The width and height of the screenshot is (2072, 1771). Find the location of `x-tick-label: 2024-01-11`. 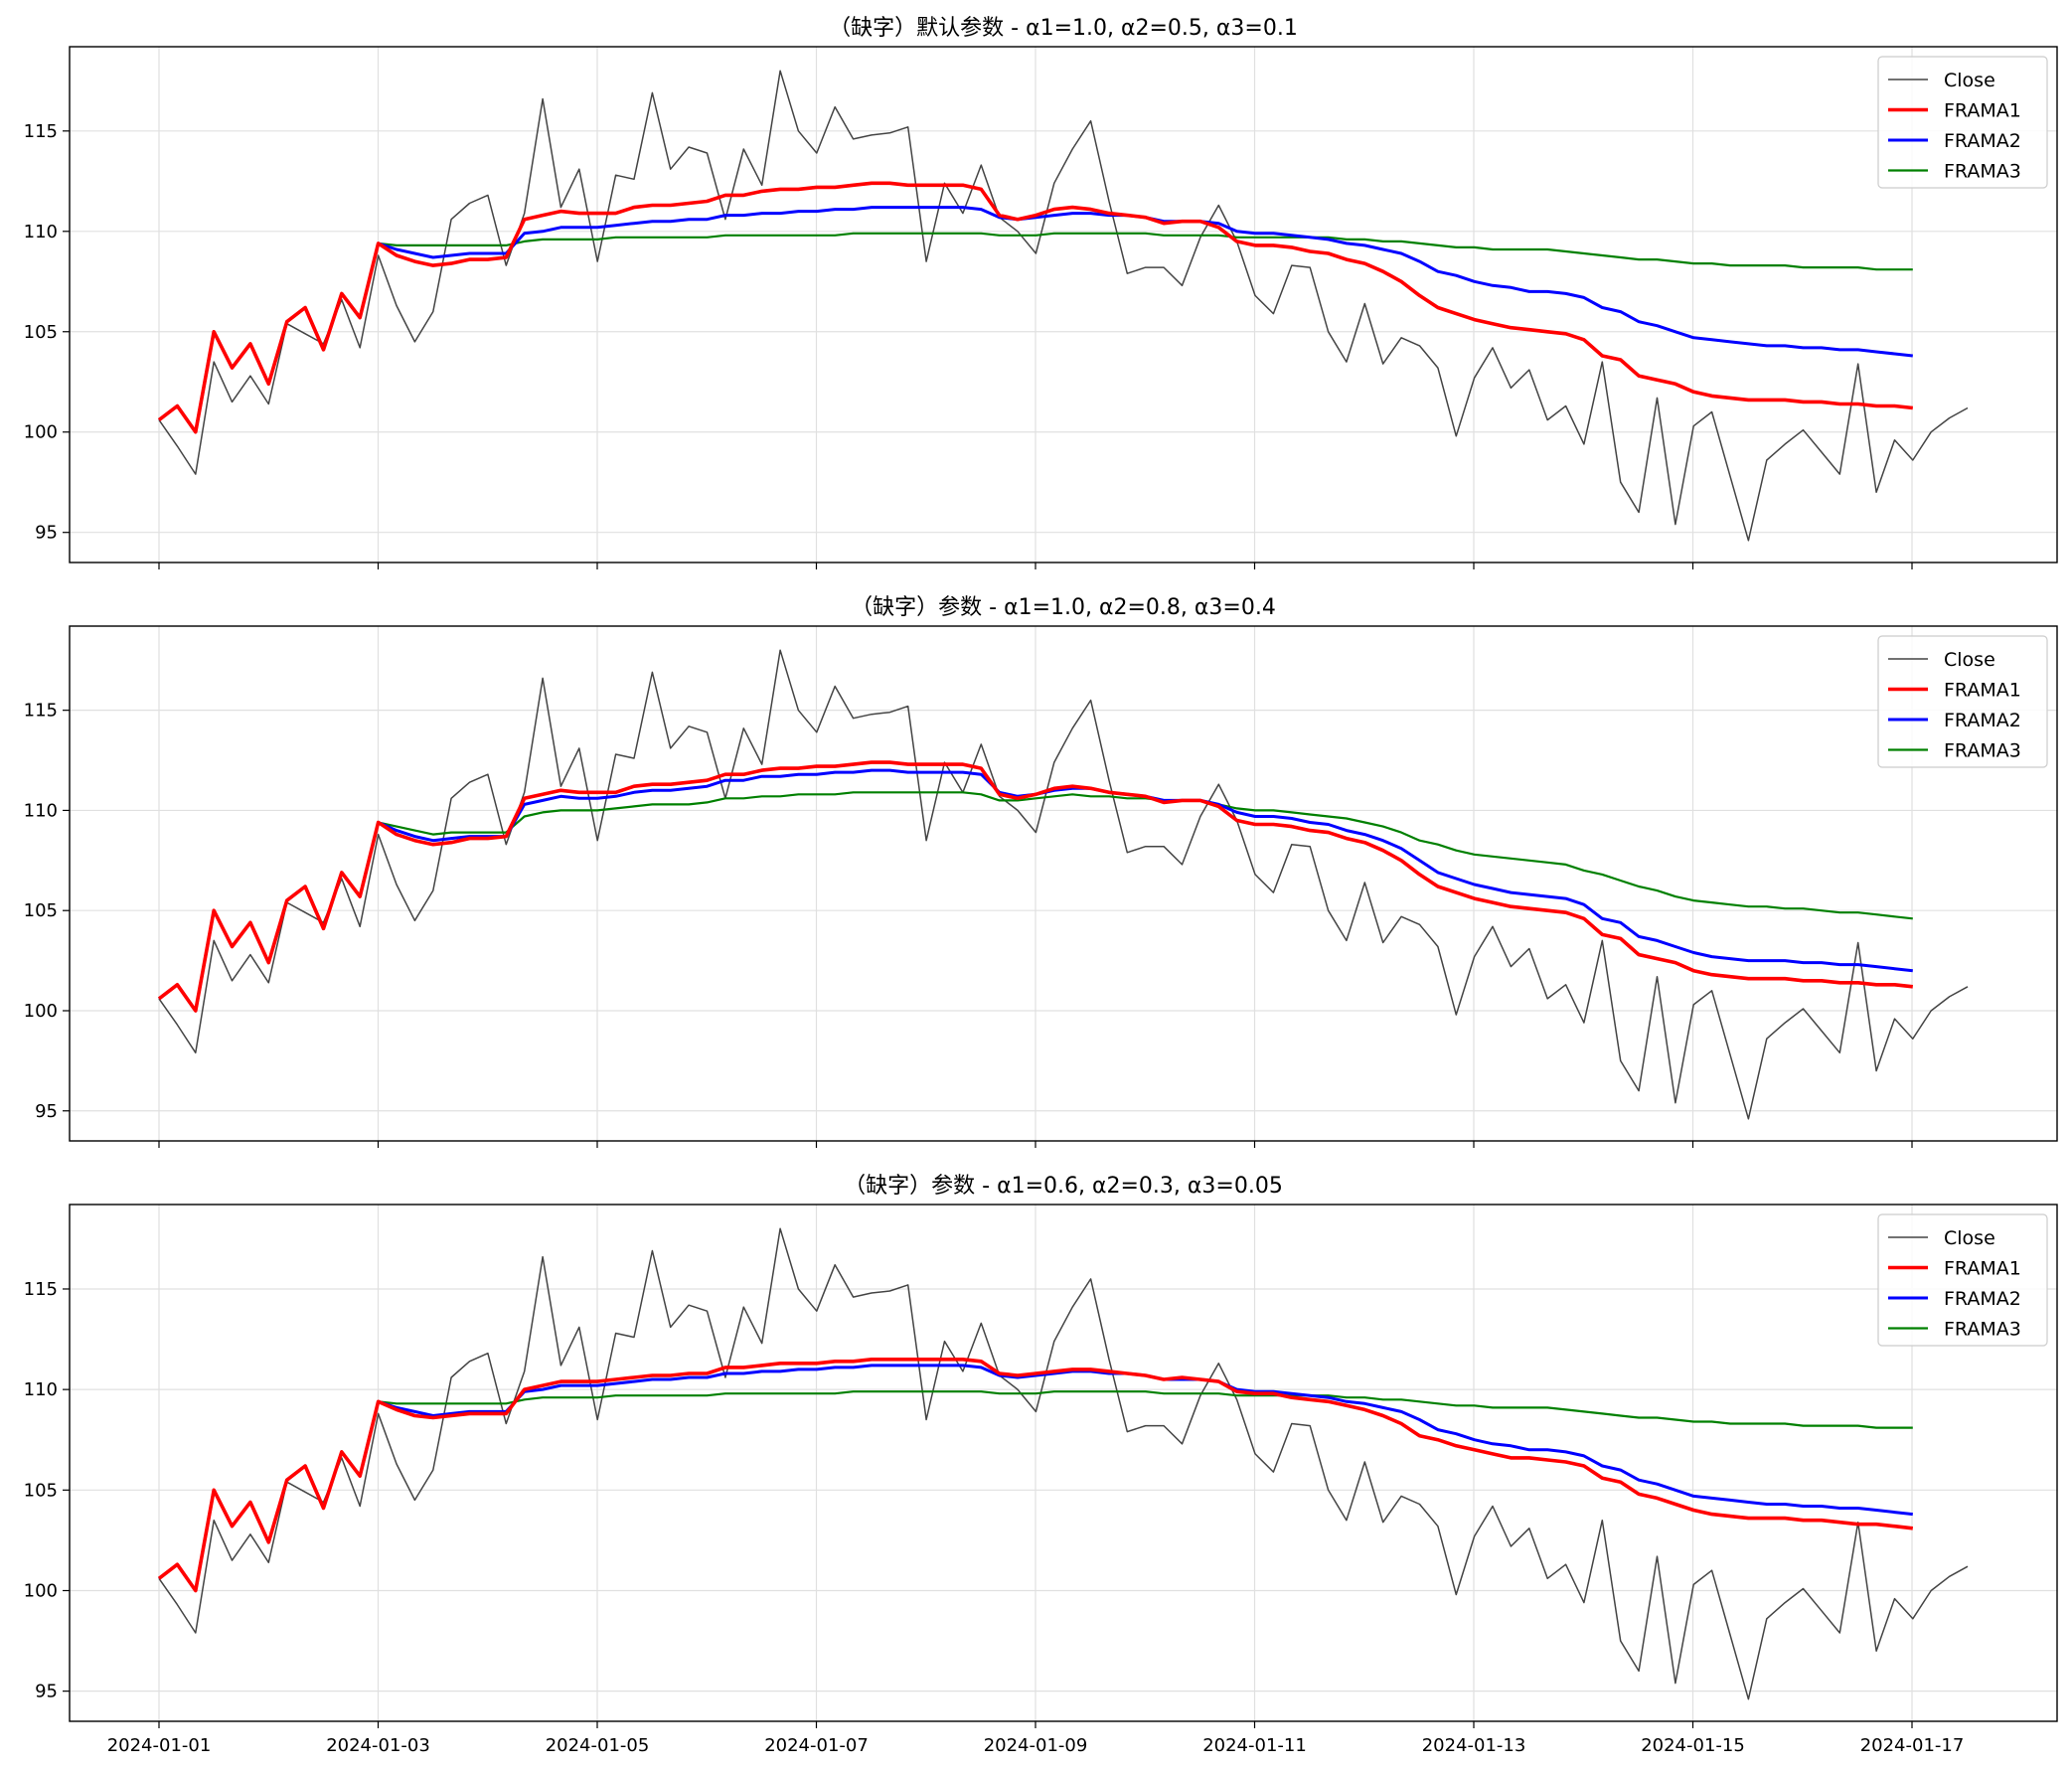

x-tick-label: 2024-01-11 is located at coordinates (1254, 1745).